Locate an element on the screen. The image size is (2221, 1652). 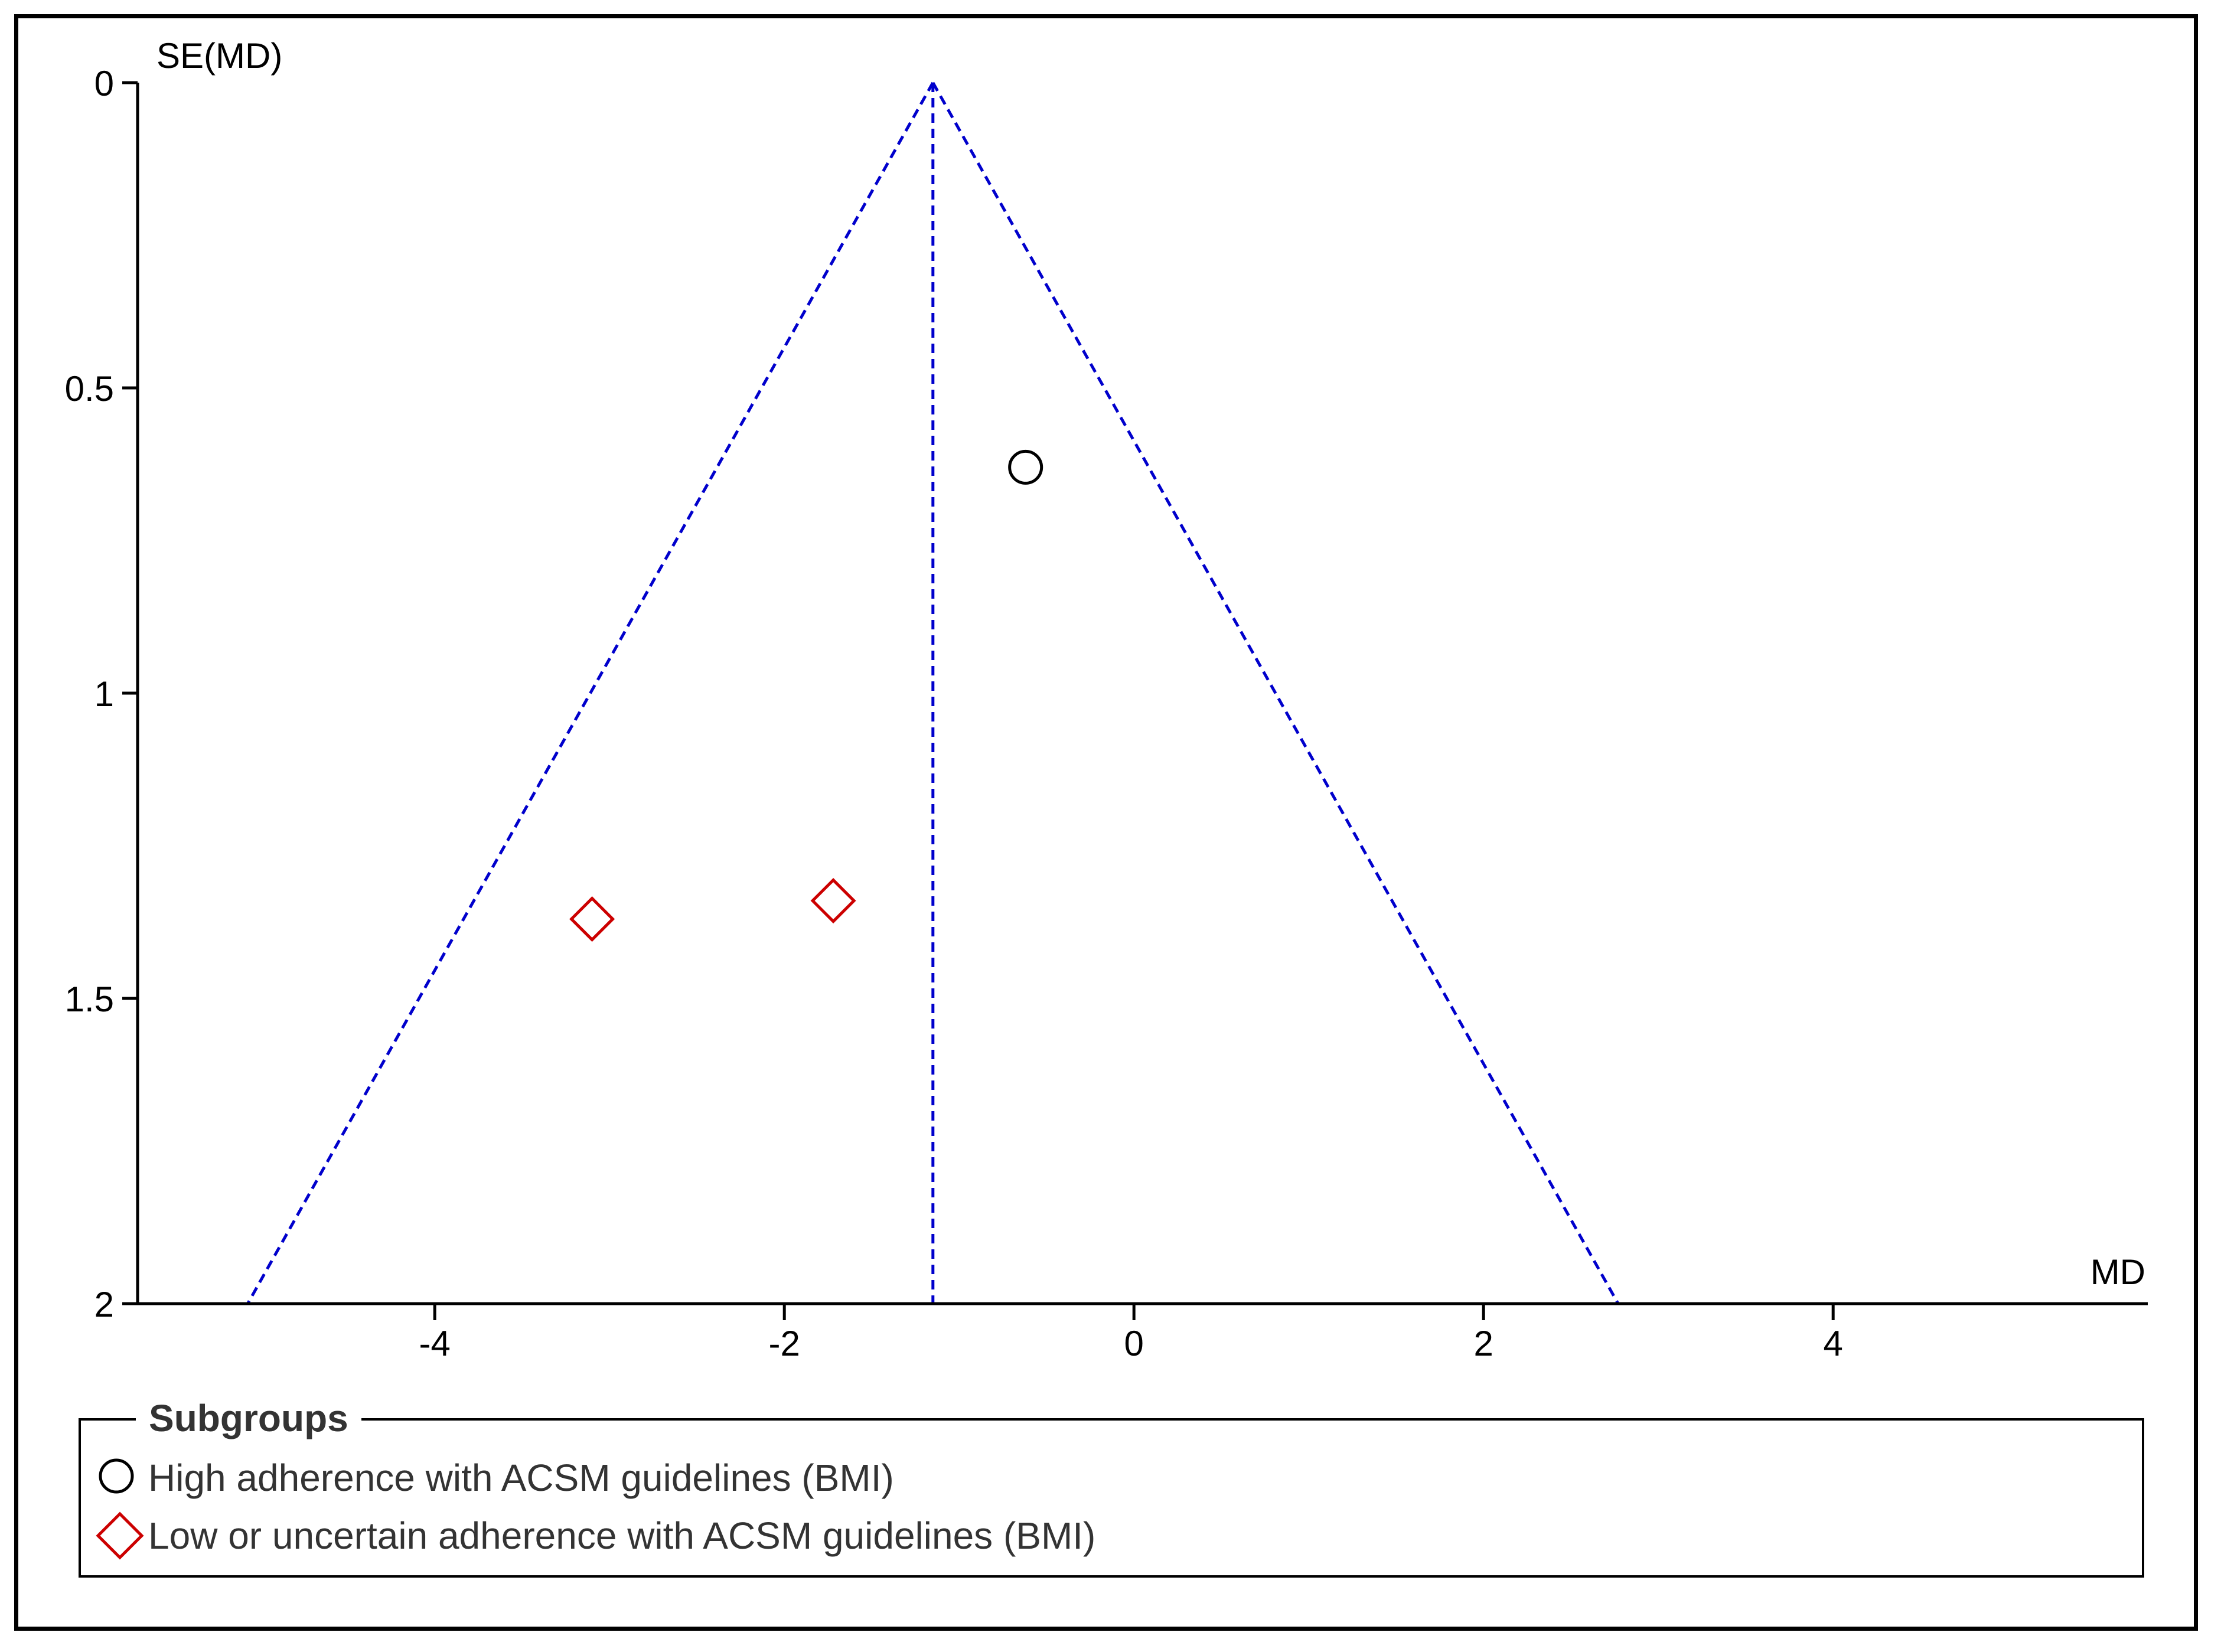
y-tick-label: 2 is located at coordinates (104, 1305).